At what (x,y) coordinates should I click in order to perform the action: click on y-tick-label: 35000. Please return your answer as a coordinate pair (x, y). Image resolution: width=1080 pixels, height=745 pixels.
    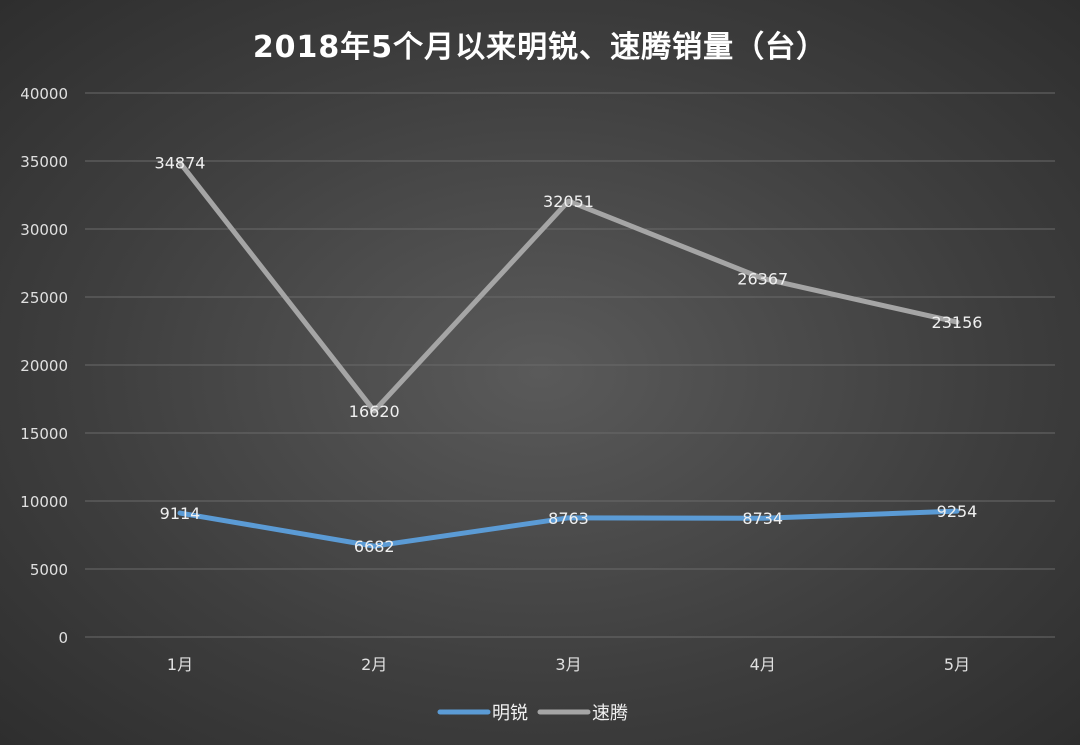
    Looking at the image, I should click on (44, 162).